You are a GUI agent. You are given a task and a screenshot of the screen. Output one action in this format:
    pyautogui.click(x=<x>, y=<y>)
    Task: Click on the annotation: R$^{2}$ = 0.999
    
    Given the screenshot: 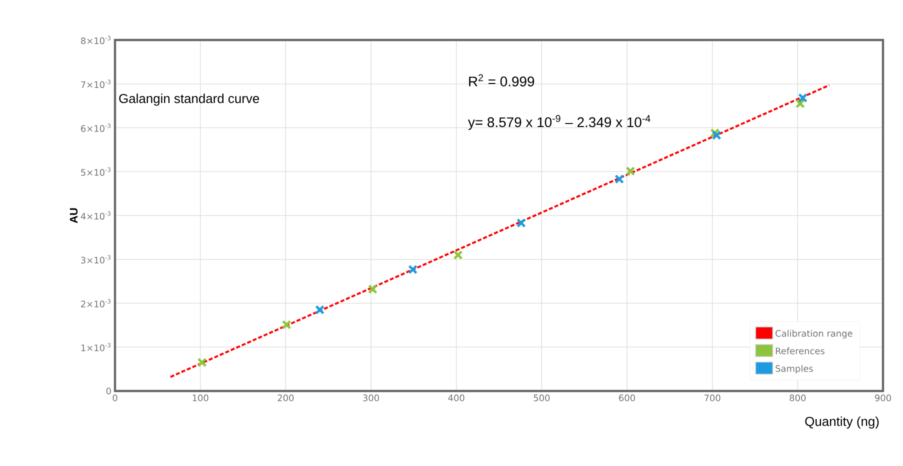 What is the action you would take?
    pyautogui.click(x=501, y=80)
    